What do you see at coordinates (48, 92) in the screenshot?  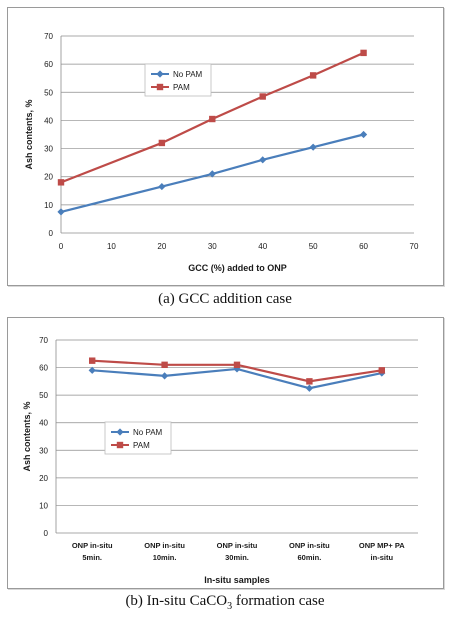 I see `chart-a-ytick-label: 50` at bounding box center [48, 92].